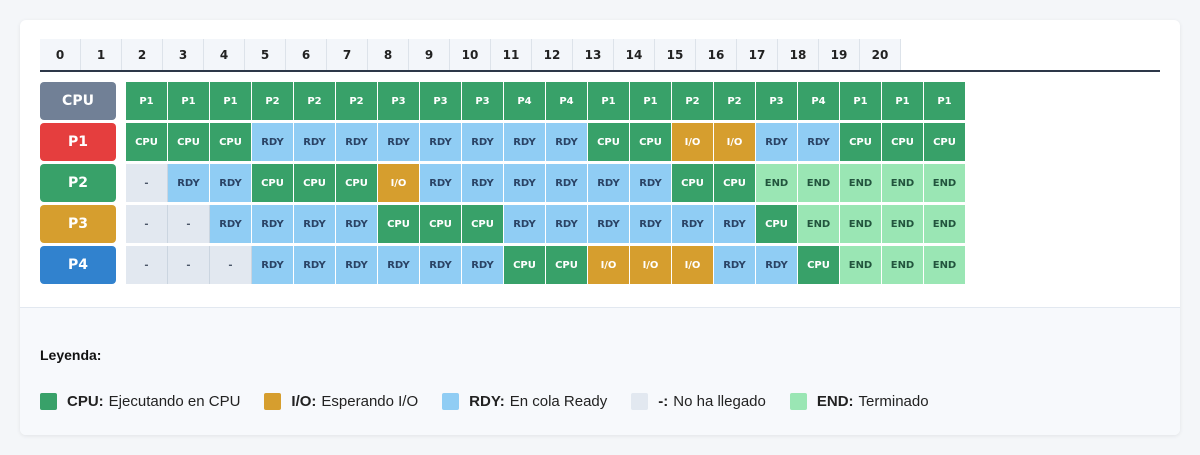 The width and height of the screenshot is (1200, 455). Describe the element at coordinates (593, 55) in the screenshot. I see `timeline-tick: 13` at that location.